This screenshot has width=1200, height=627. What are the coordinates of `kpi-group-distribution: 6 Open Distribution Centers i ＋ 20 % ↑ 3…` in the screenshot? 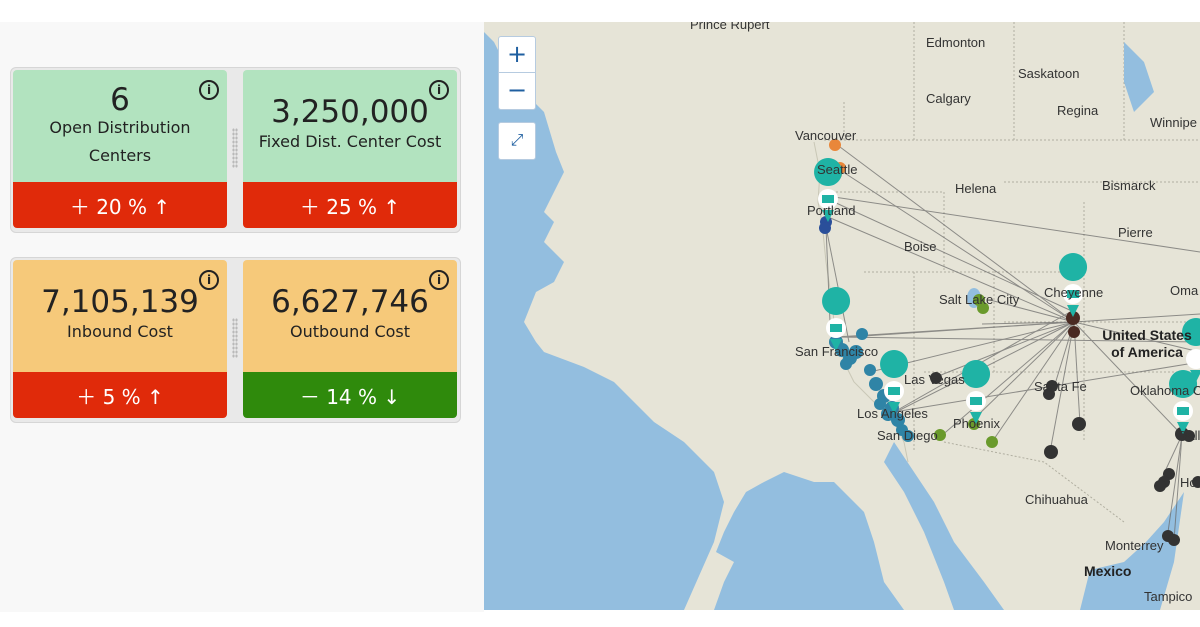 It's located at (235, 150).